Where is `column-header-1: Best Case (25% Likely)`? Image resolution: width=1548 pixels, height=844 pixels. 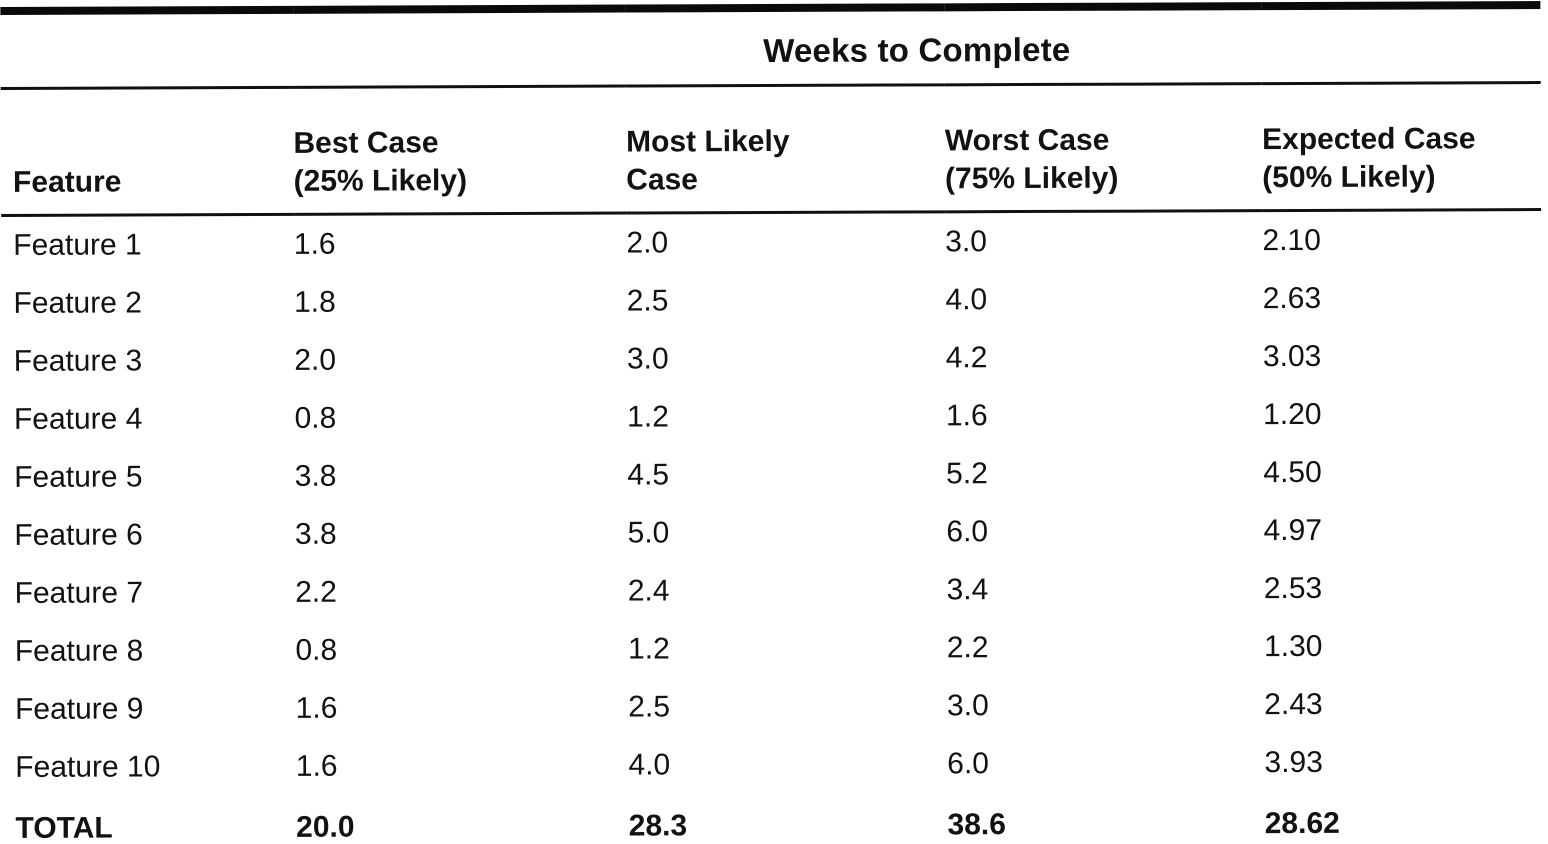 column-header-1: Best Case (25% Likely) is located at coordinates (460, 150).